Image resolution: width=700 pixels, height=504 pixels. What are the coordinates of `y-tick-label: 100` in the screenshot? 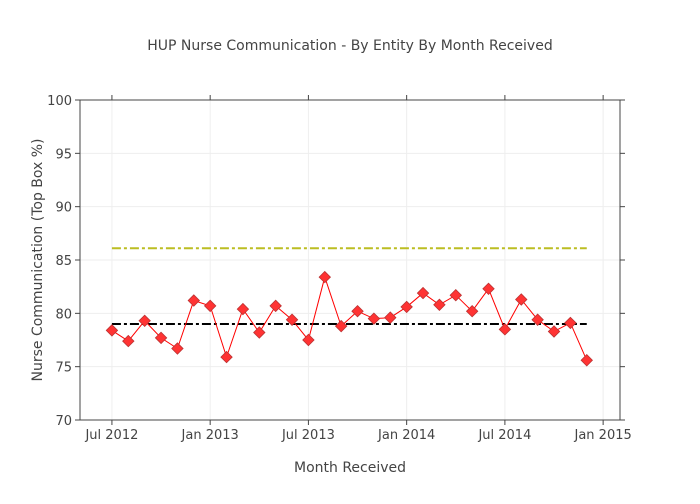 It's located at (59, 101).